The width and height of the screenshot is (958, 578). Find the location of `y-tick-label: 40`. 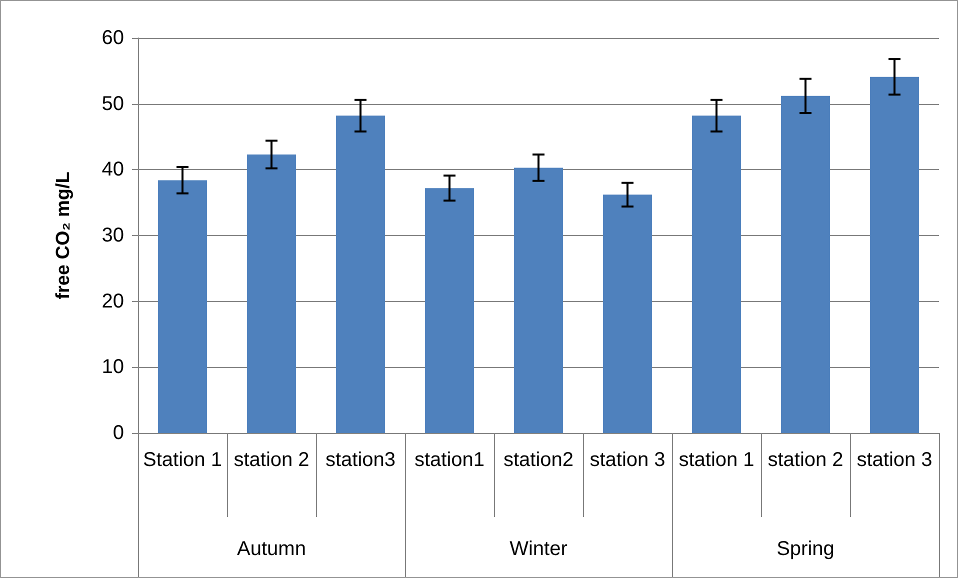

y-tick-label: 40 is located at coordinates (113, 169).